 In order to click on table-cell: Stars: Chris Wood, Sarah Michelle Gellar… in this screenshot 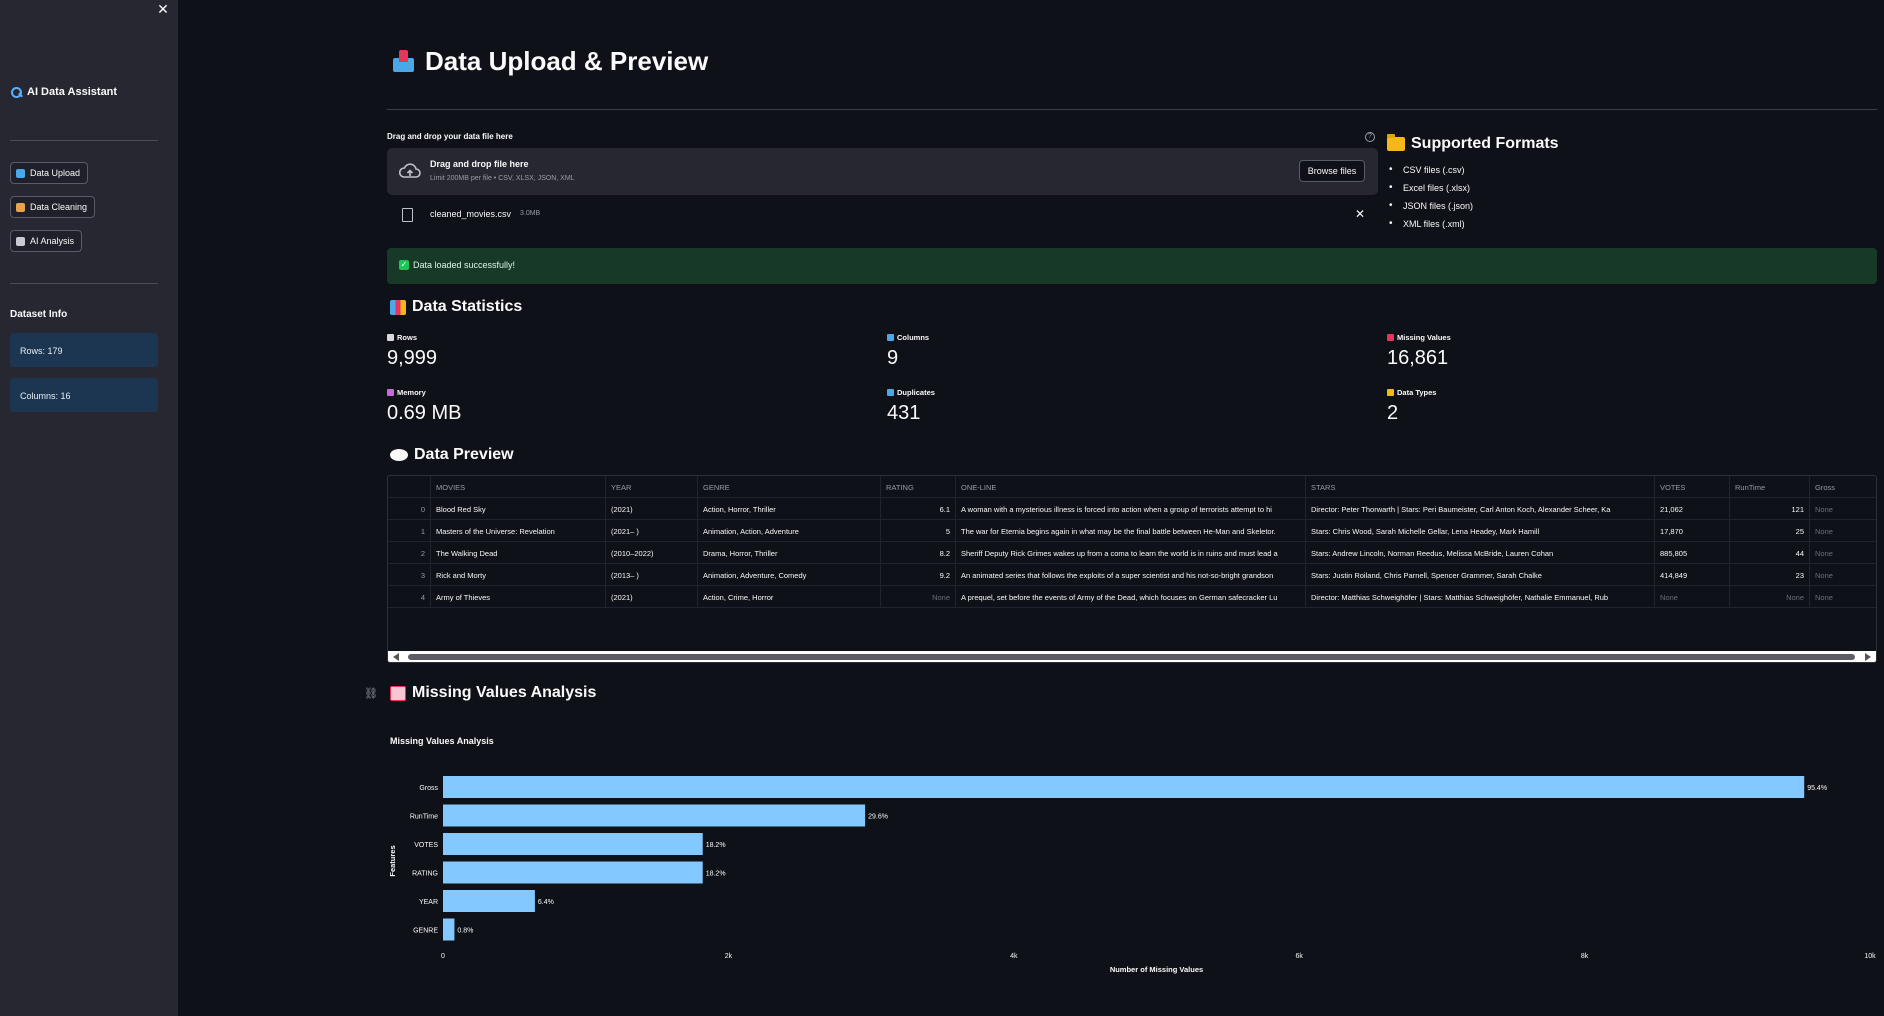, I will do `click(1480, 531)`.